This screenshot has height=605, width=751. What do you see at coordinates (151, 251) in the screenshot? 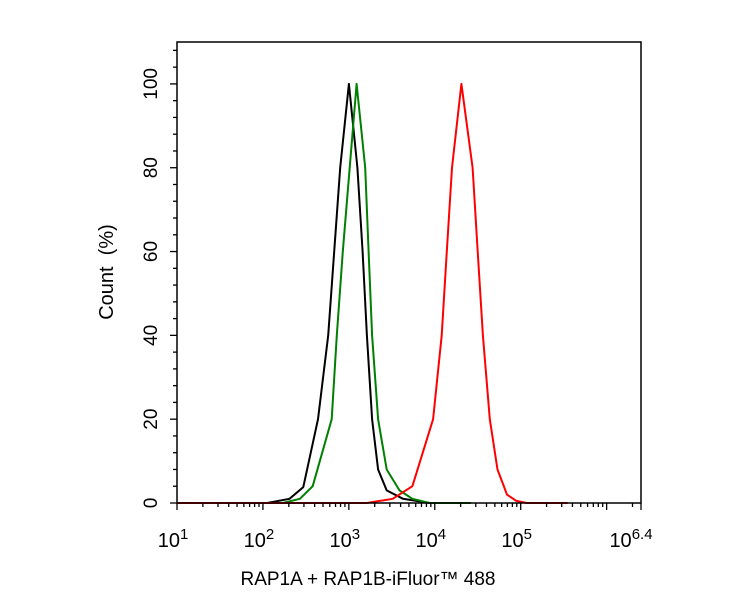
I see `y-tick-label: 60` at bounding box center [151, 251].